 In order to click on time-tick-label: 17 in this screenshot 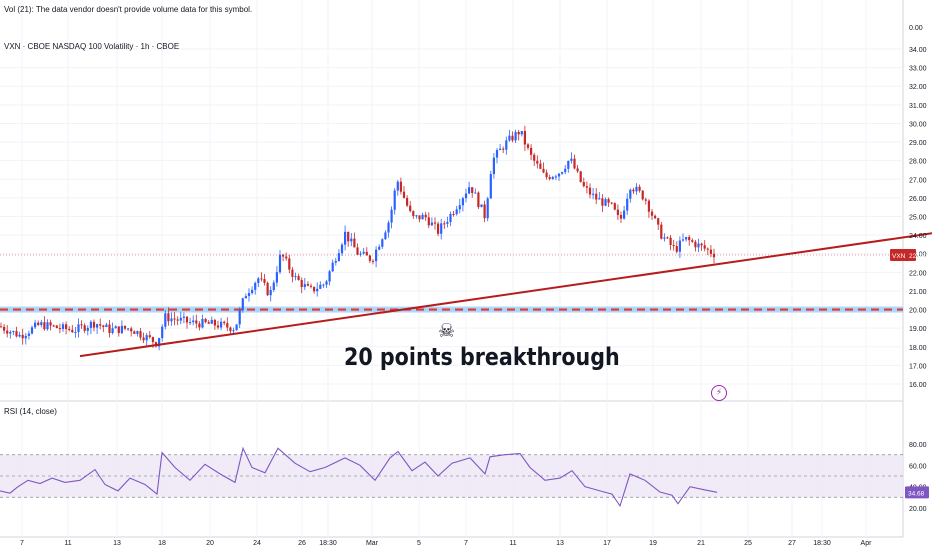, I will do `click(607, 543)`.